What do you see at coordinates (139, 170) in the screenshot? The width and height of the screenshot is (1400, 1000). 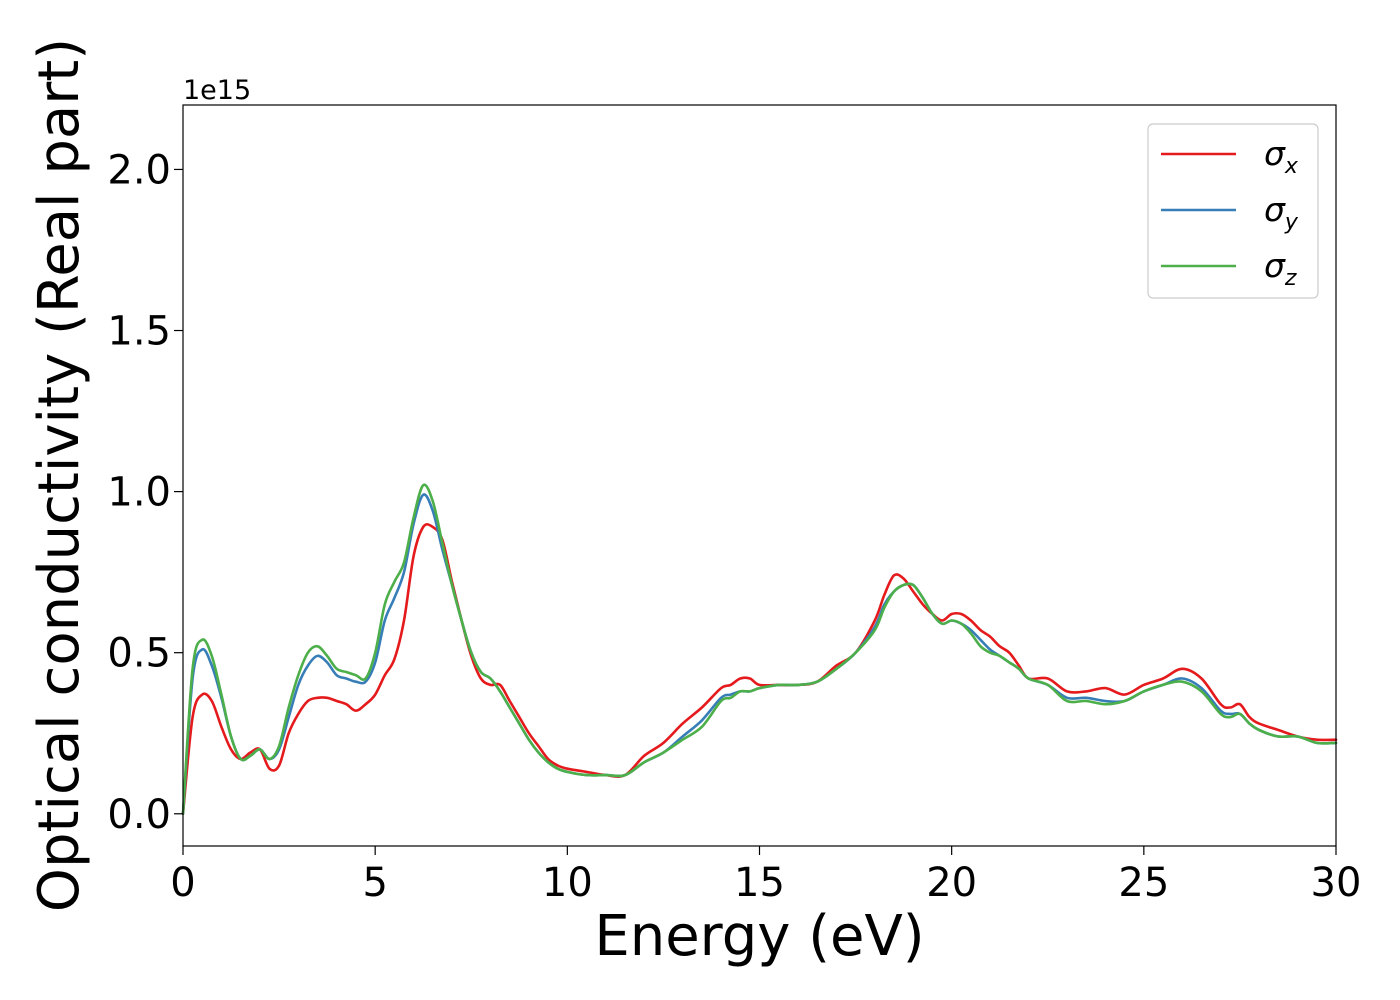 I see `y-tick-label: 2.0` at bounding box center [139, 170].